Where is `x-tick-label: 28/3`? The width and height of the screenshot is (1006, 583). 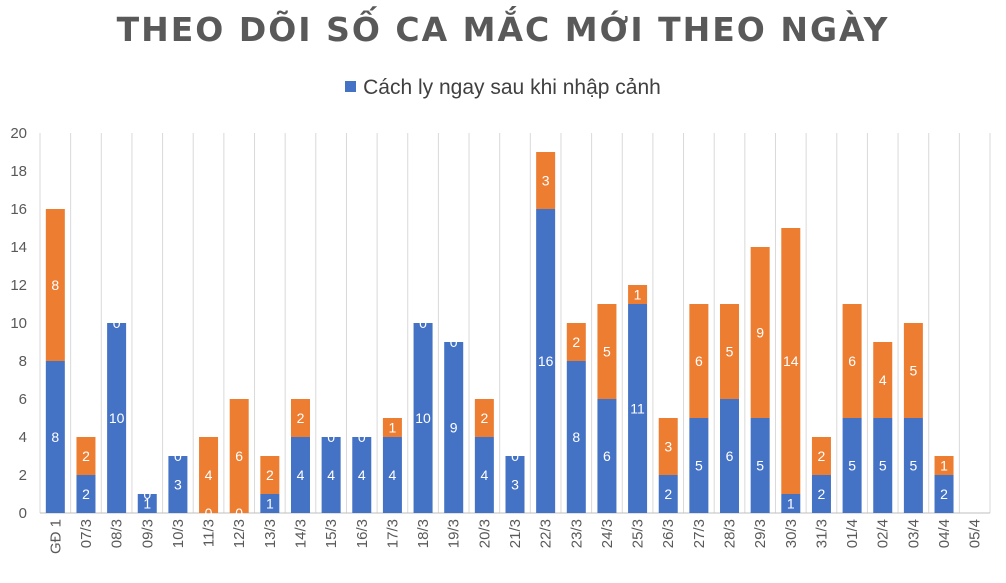 x-tick-label: 28/3 is located at coordinates (730, 533).